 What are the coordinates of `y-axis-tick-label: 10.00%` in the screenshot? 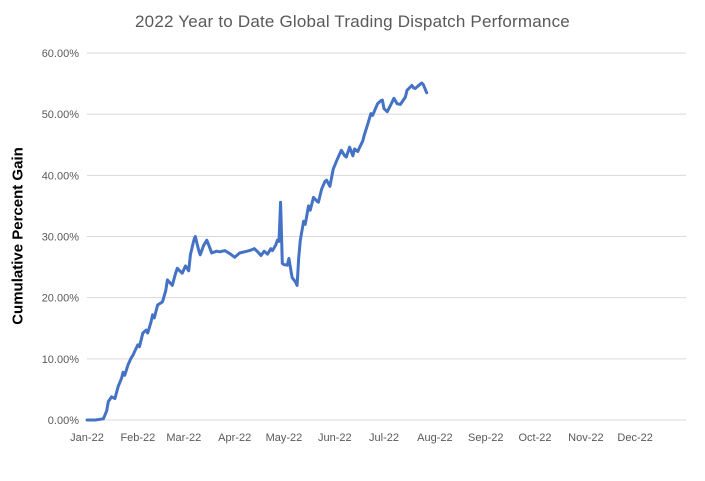 It's located at (61, 360).